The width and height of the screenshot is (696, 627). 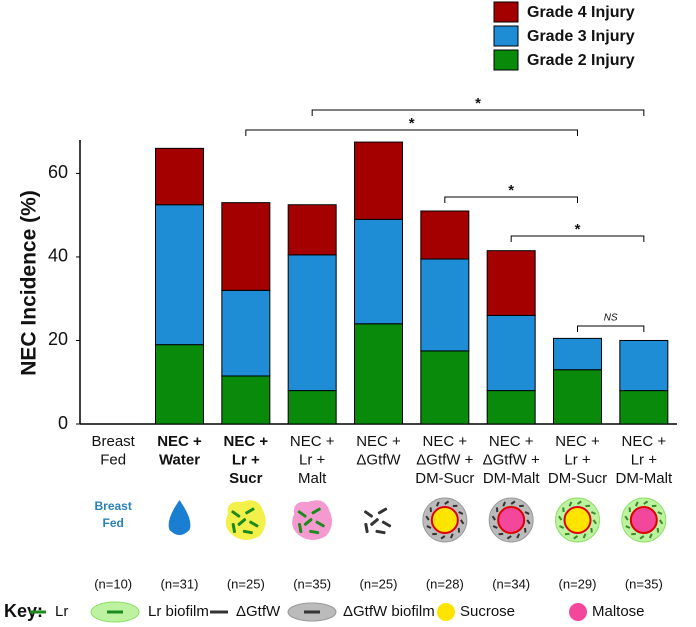 What do you see at coordinates (58, 256) in the screenshot?
I see `y-tick-label: 40` at bounding box center [58, 256].